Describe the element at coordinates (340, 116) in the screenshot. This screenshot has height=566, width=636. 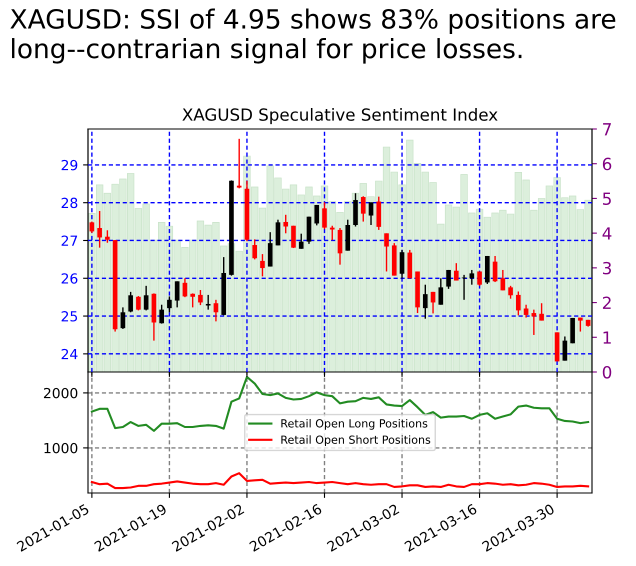
I see `chart-subtitle: XAGUSD Speculative Sentiment Index` at that location.